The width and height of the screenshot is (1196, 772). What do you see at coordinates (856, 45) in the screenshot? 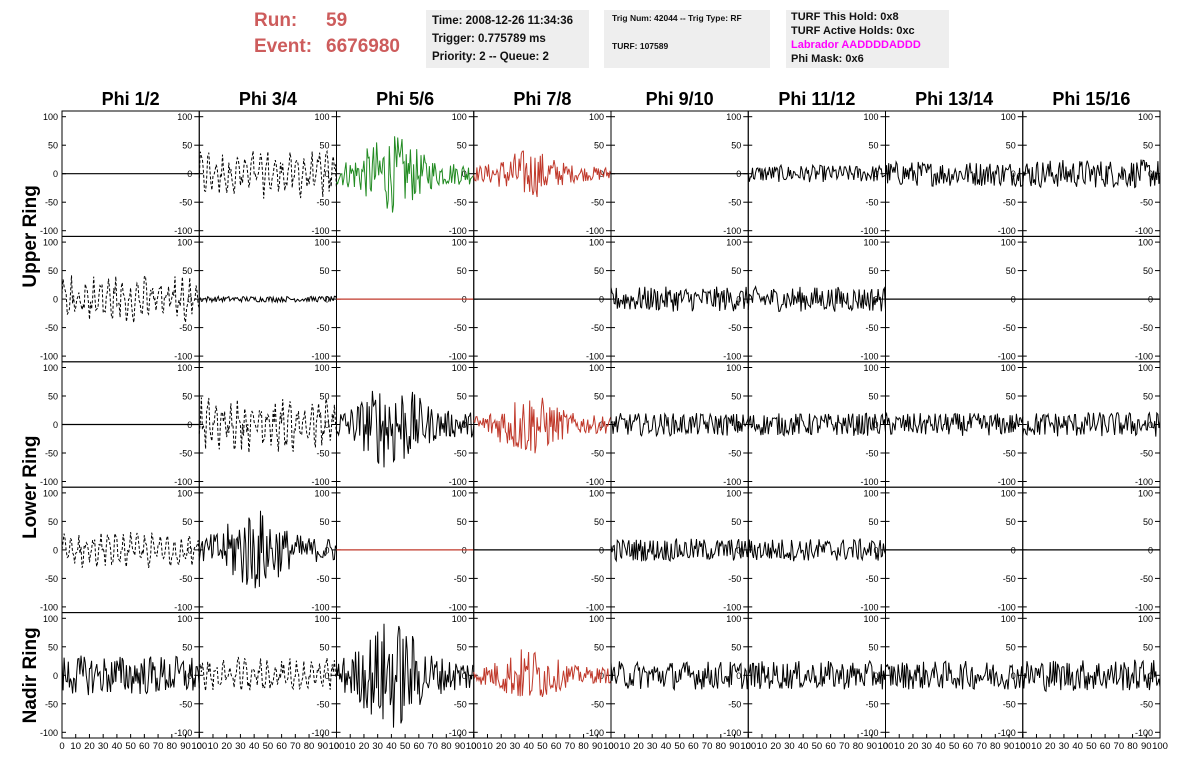
I see `labrador-text: Labrador AADDDDADDD` at bounding box center [856, 45].